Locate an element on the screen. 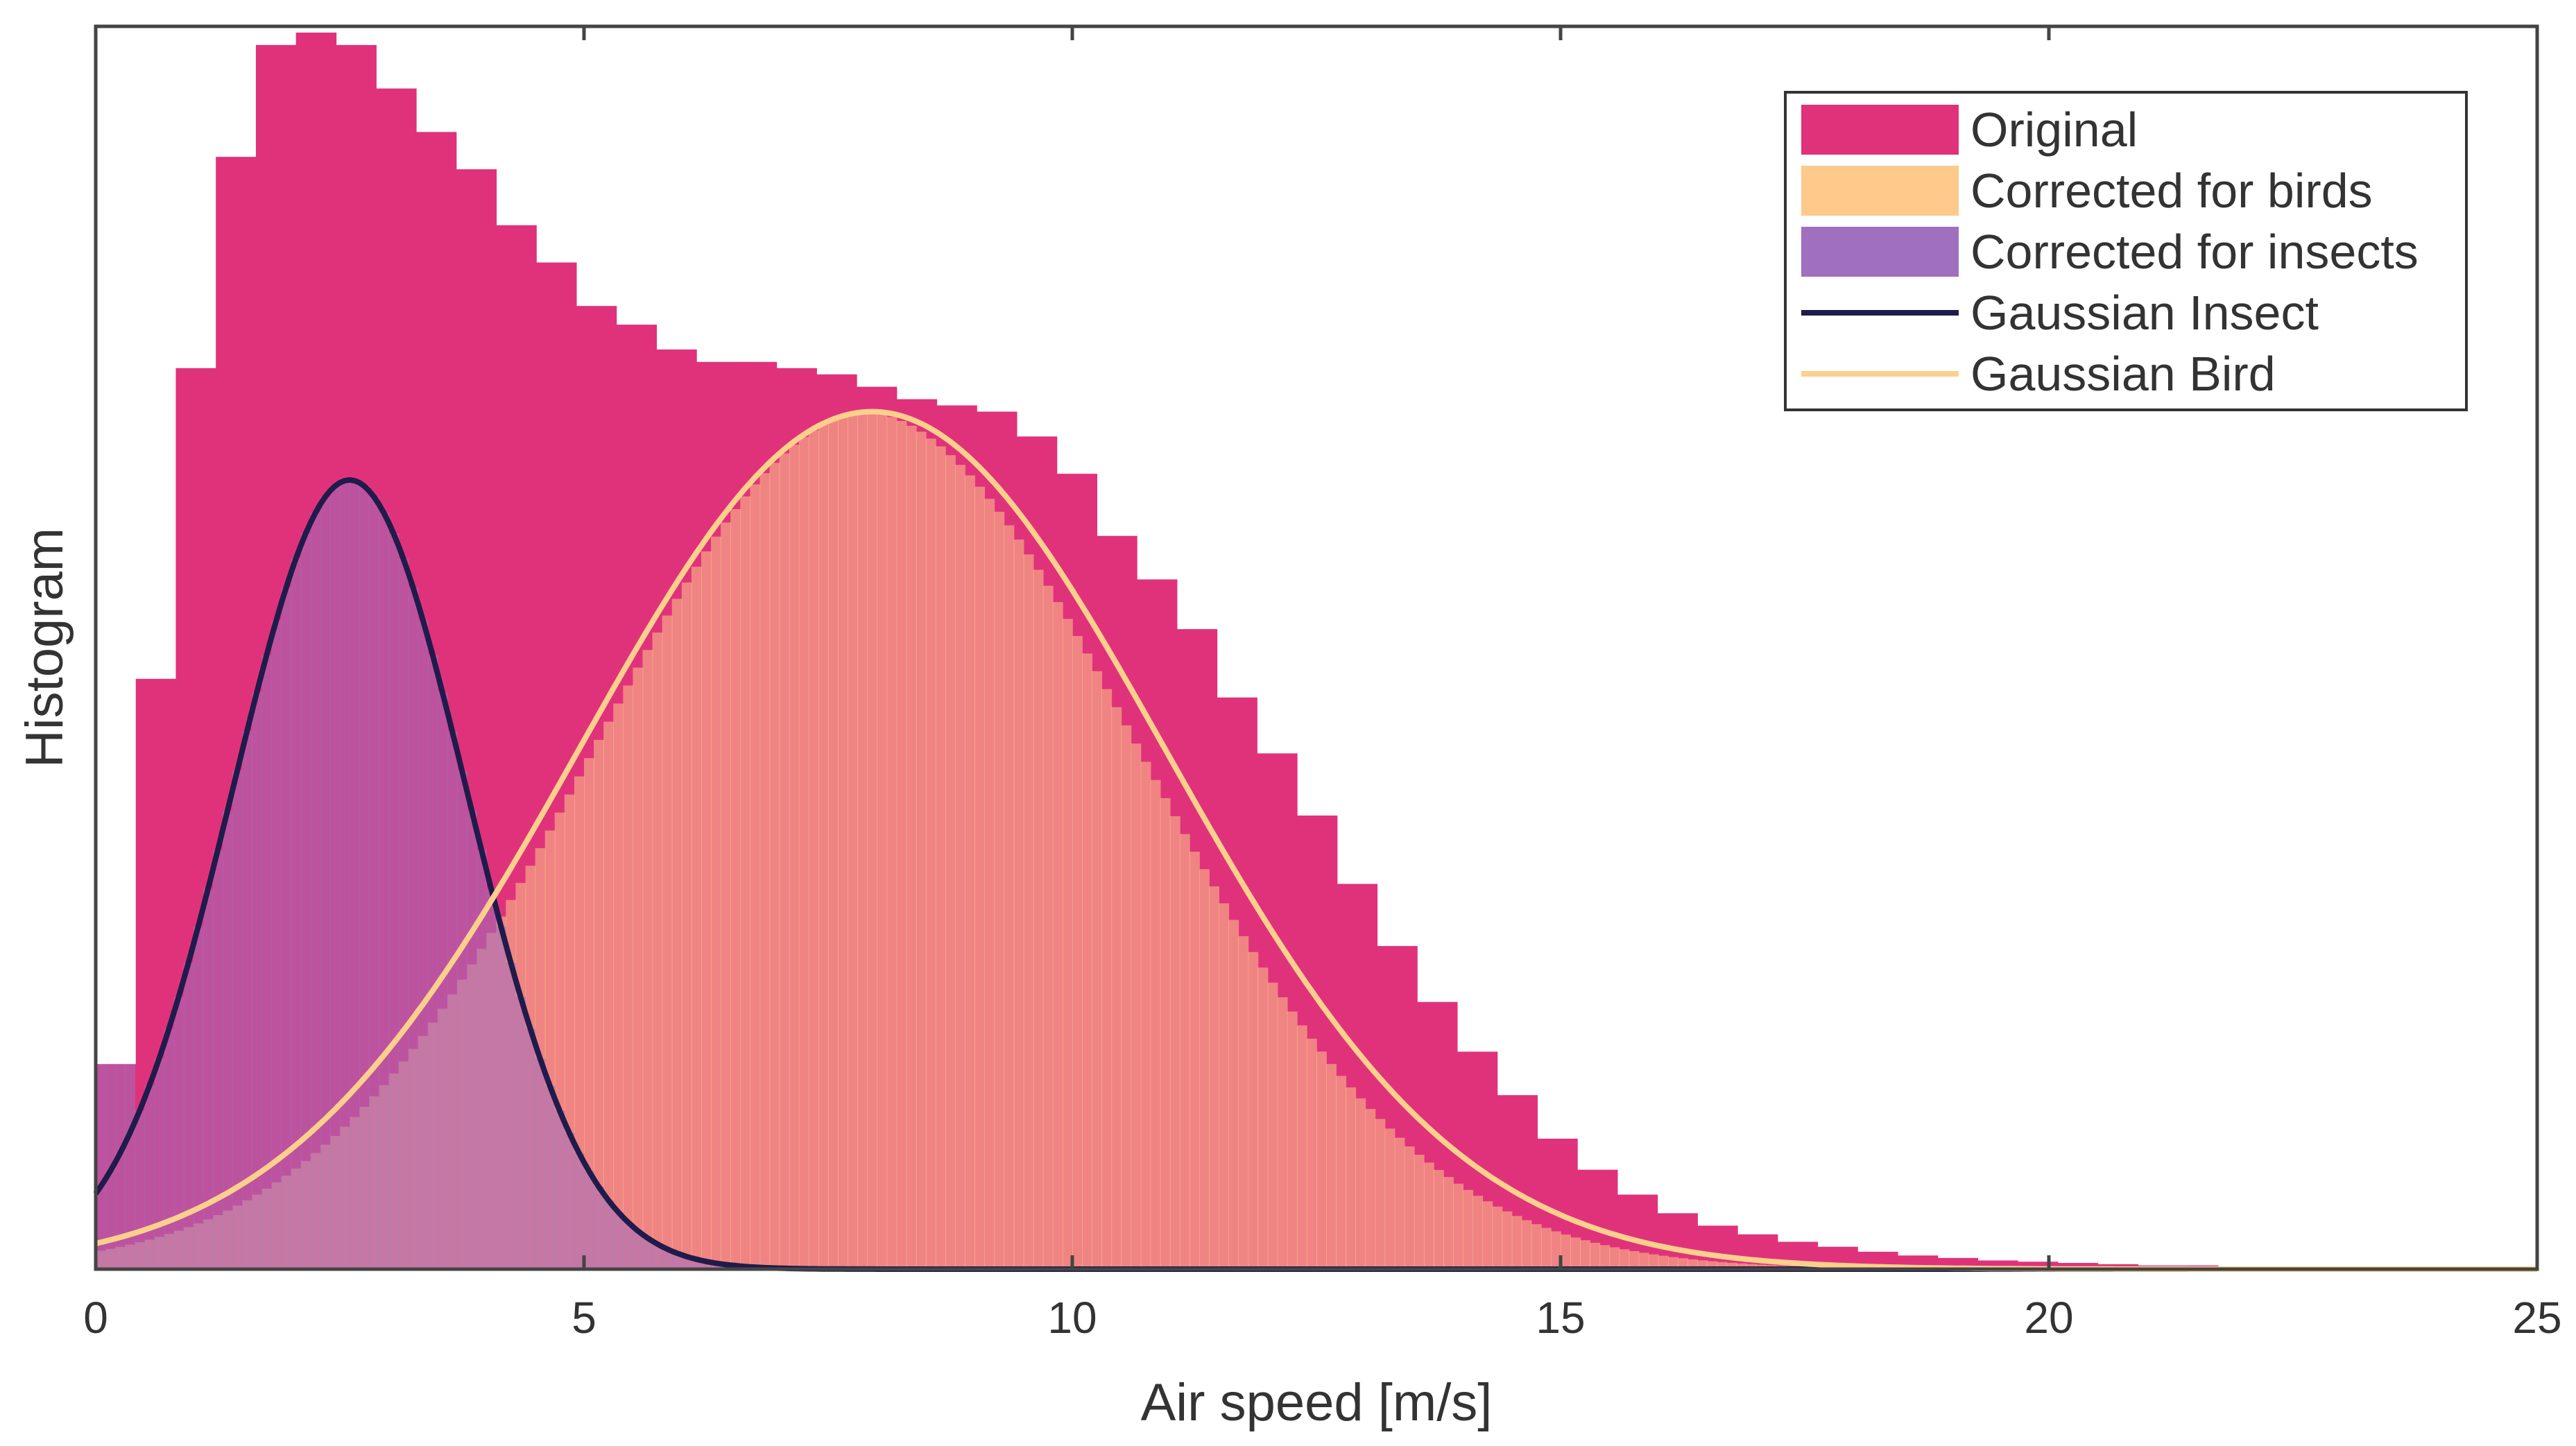  y-axis-label: Histogram is located at coordinates (44, 648).